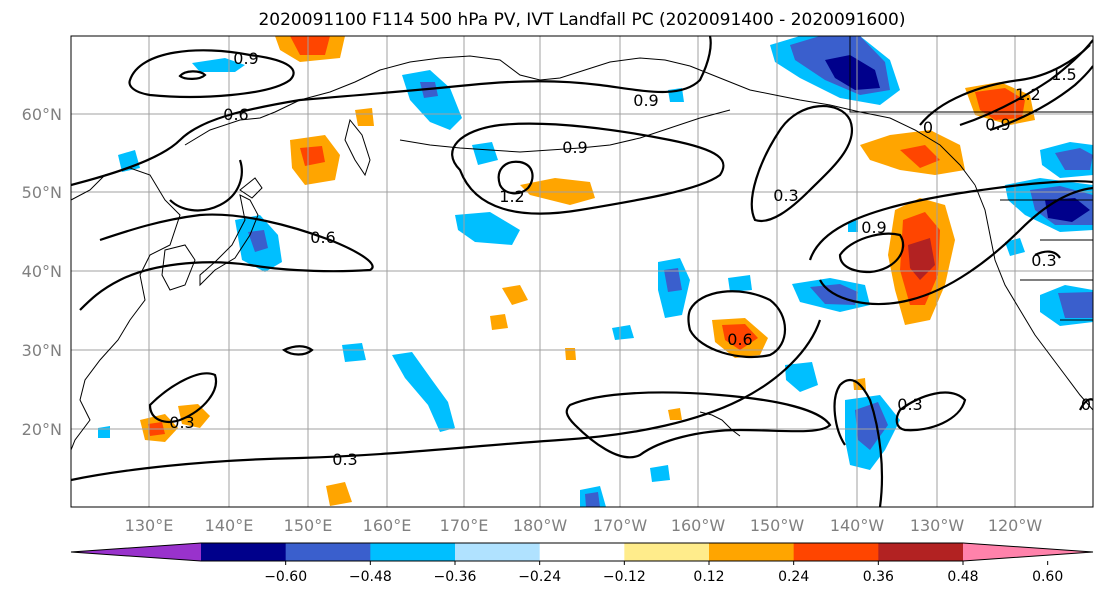 Image resolution: width=1105 pixels, height=601 pixels. What do you see at coordinates (698, 525) in the screenshot?
I see `lon-tick-label: 160°W` at bounding box center [698, 525].